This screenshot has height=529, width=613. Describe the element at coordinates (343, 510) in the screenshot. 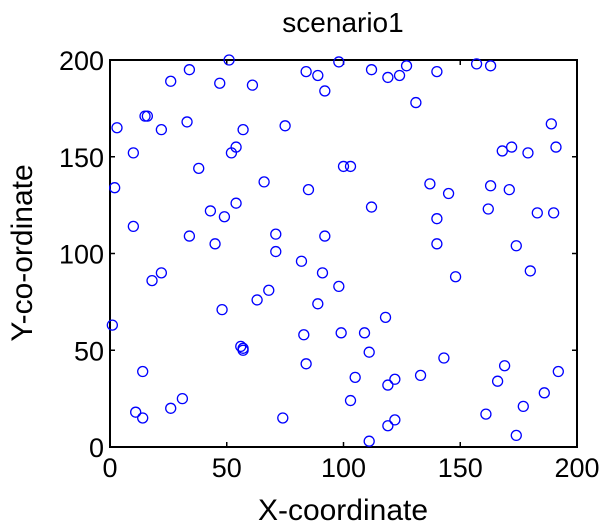

I see `x-axis-label: X-coordinate` at that location.